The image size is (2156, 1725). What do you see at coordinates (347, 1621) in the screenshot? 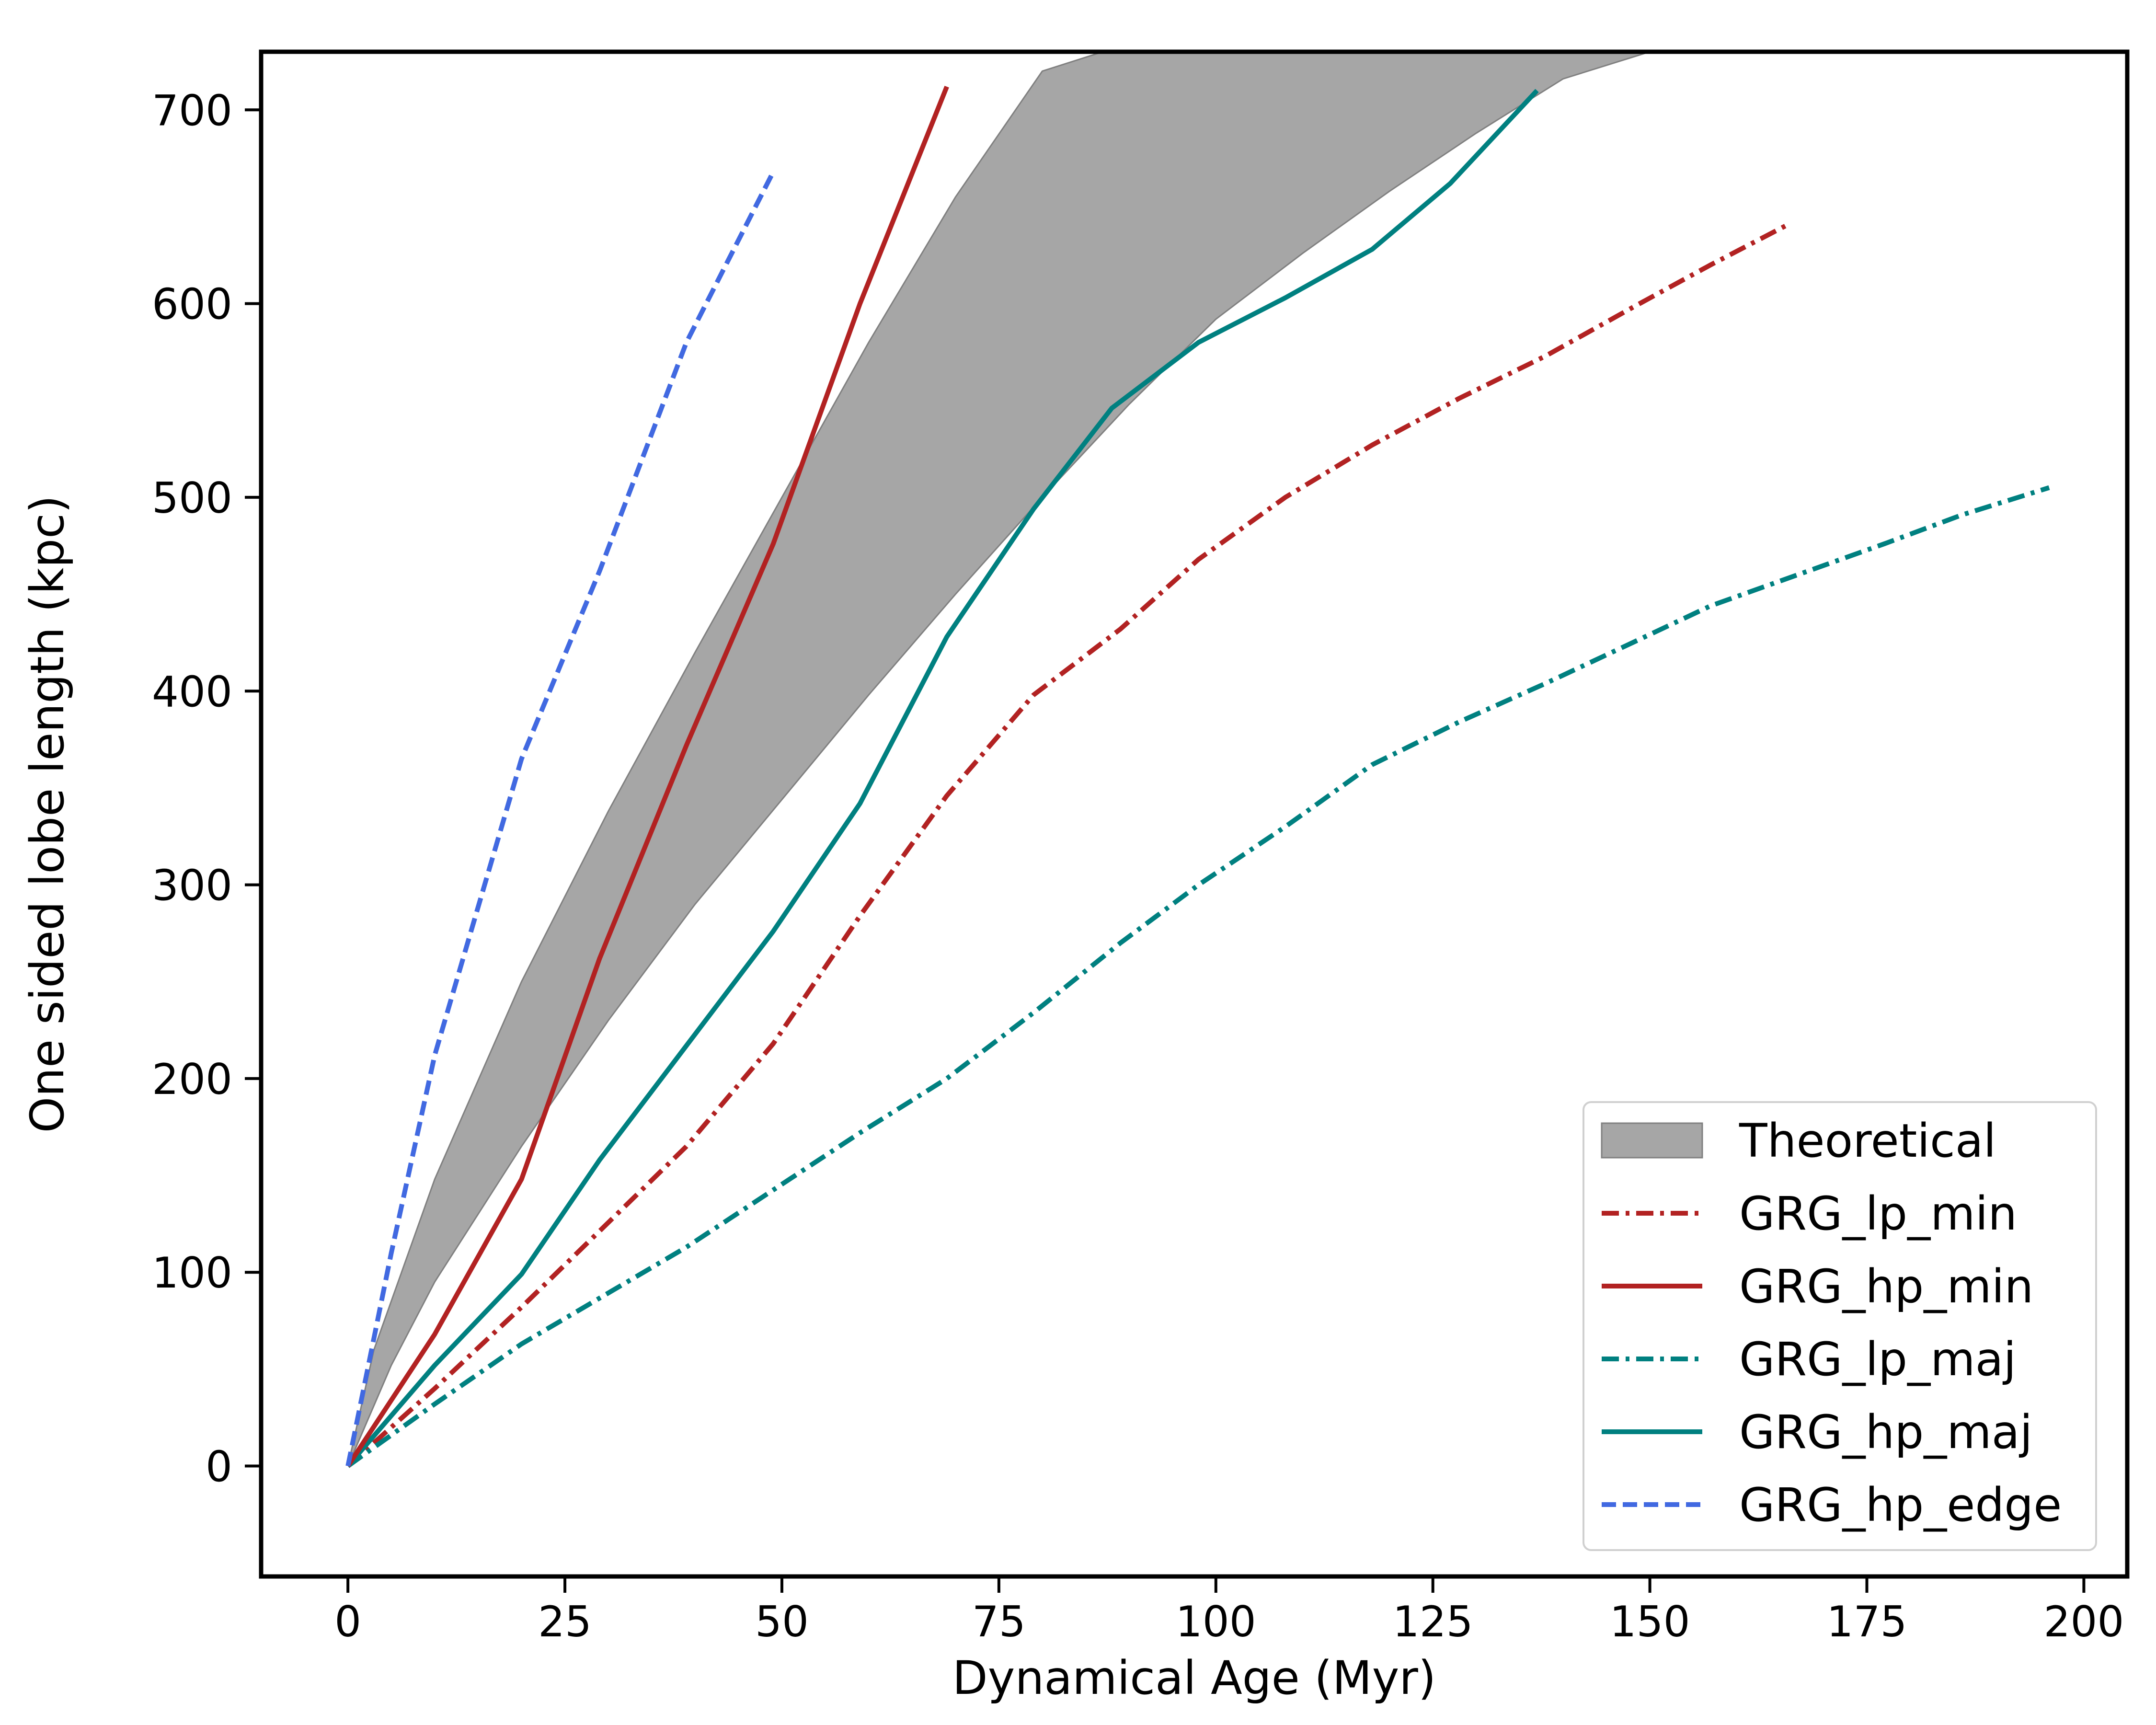
I see `x-tick-label: 0` at bounding box center [347, 1621].